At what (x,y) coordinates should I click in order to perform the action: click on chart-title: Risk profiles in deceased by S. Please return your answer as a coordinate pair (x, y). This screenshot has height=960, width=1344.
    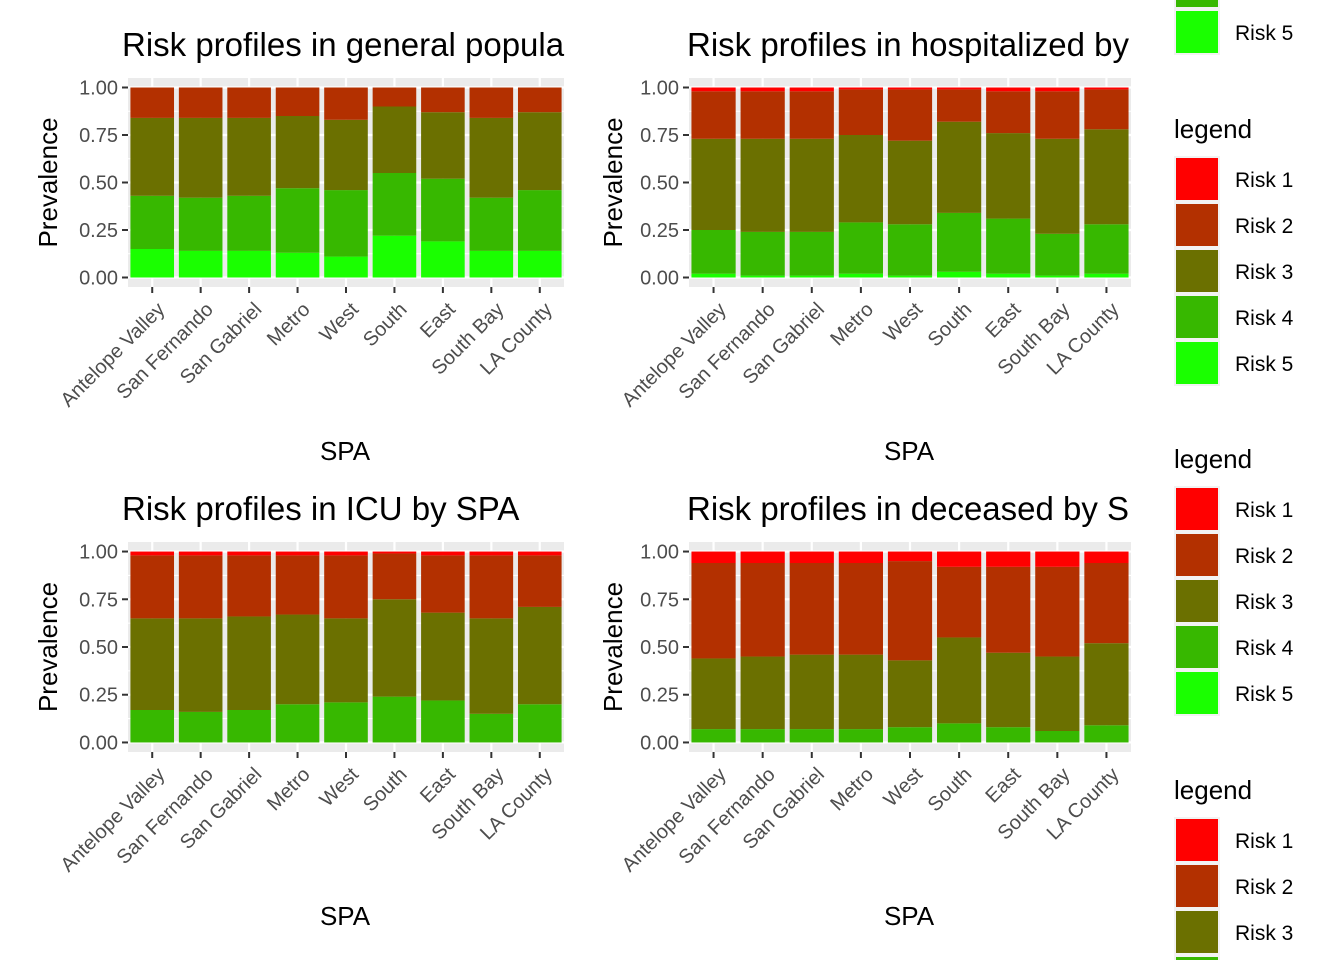
    Looking at the image, I should click on (908, 508).